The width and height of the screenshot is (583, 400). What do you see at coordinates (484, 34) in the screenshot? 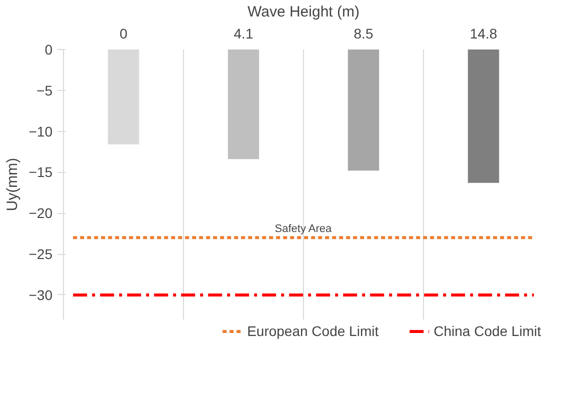
I see `x-tick-label: 14.8` at bounding box center [484, 34].